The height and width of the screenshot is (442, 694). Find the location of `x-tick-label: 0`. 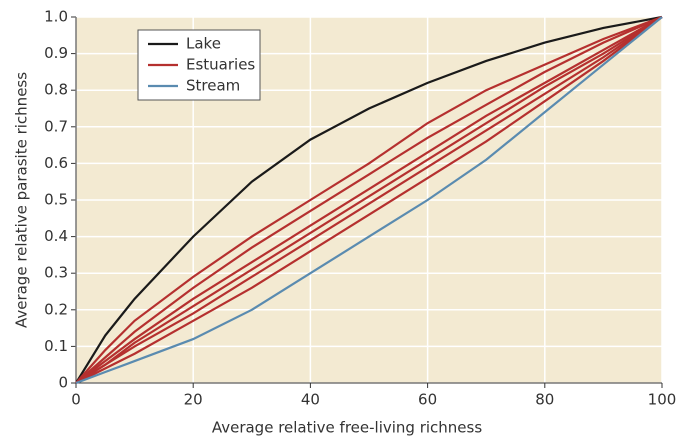

x-tick-label: 0 is located at coordinates (76, 400).